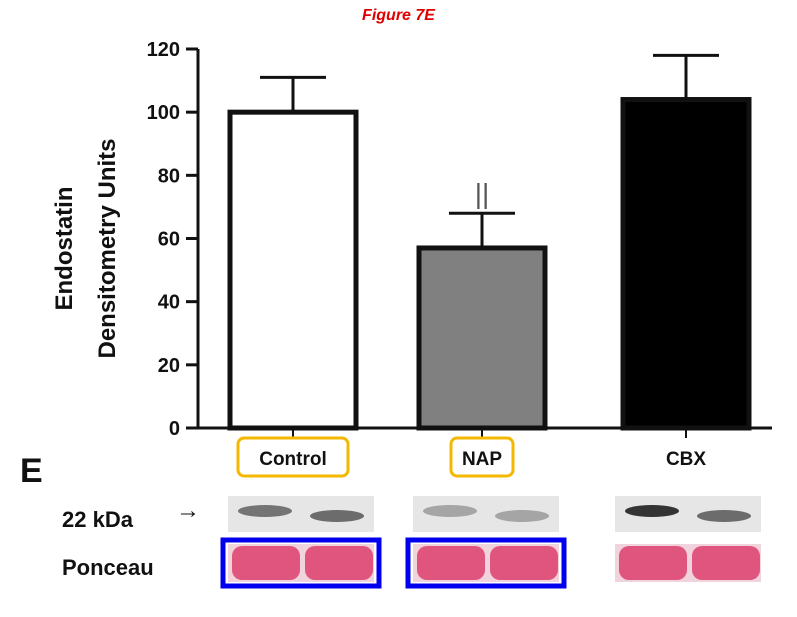  Describe the element at coordinates (169, 303) in the screenshot. I see `y-tick-label: 40` at that location.